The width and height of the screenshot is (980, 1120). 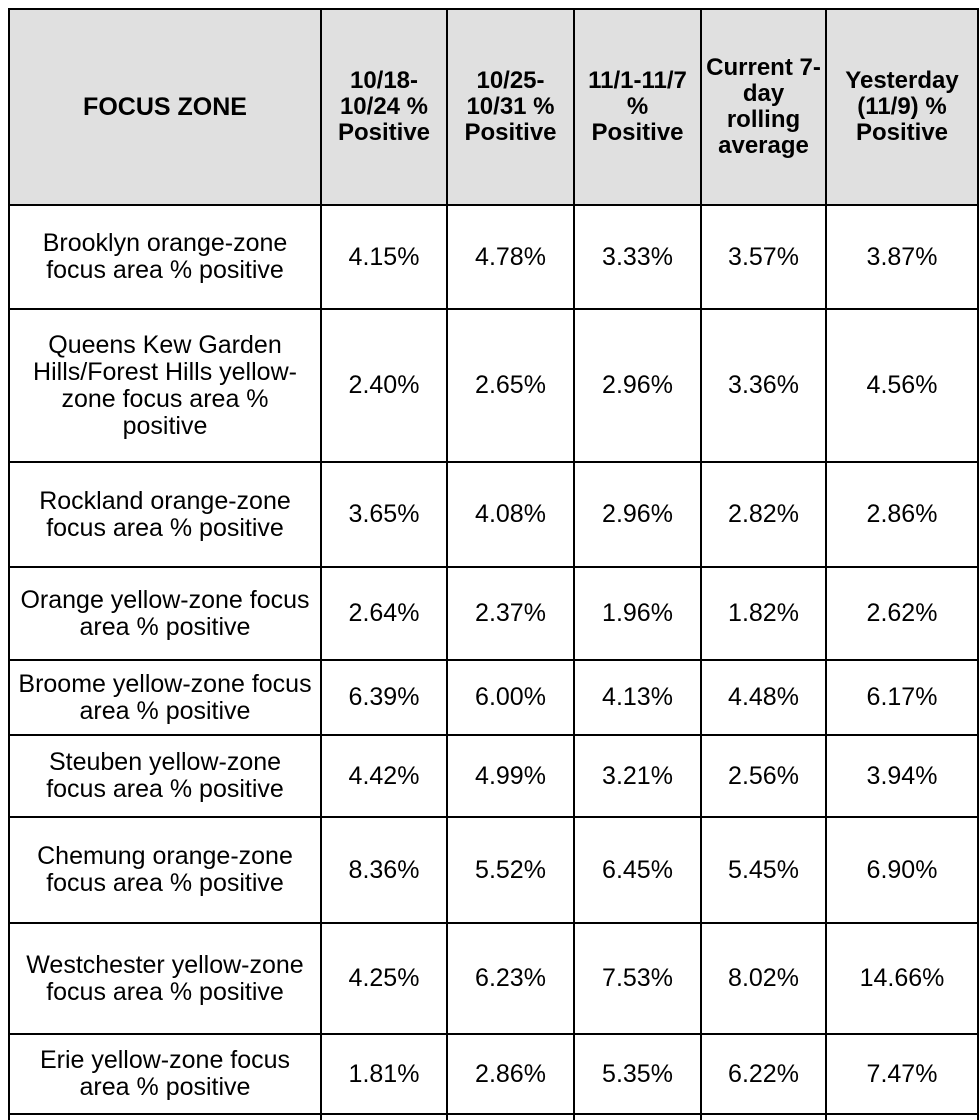 I want to click on value-cell: 4.56%, so click(x=902, y=385).